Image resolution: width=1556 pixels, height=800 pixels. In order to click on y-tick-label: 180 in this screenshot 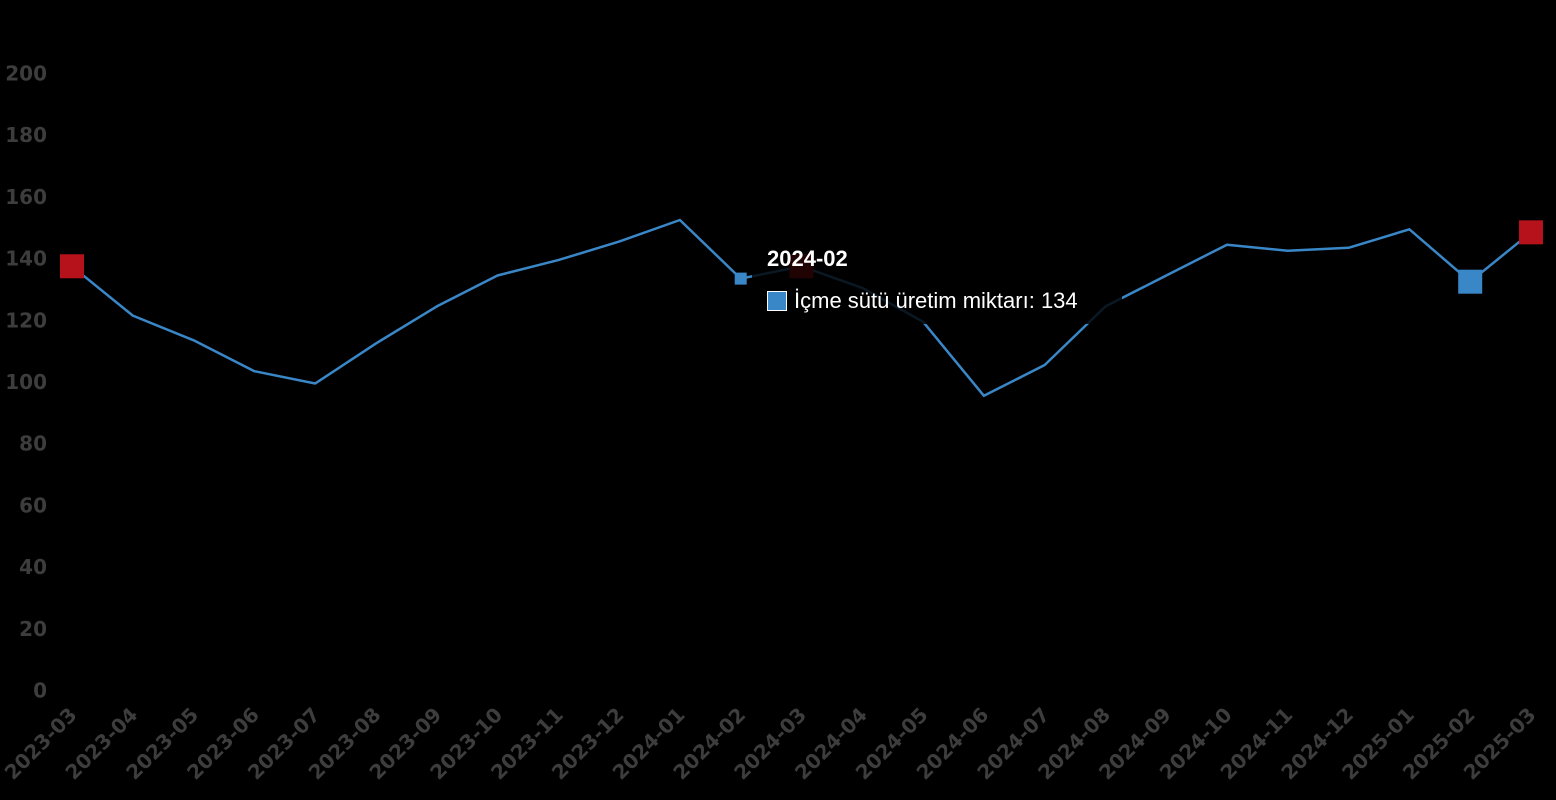, I will do `click(26, 135)`.